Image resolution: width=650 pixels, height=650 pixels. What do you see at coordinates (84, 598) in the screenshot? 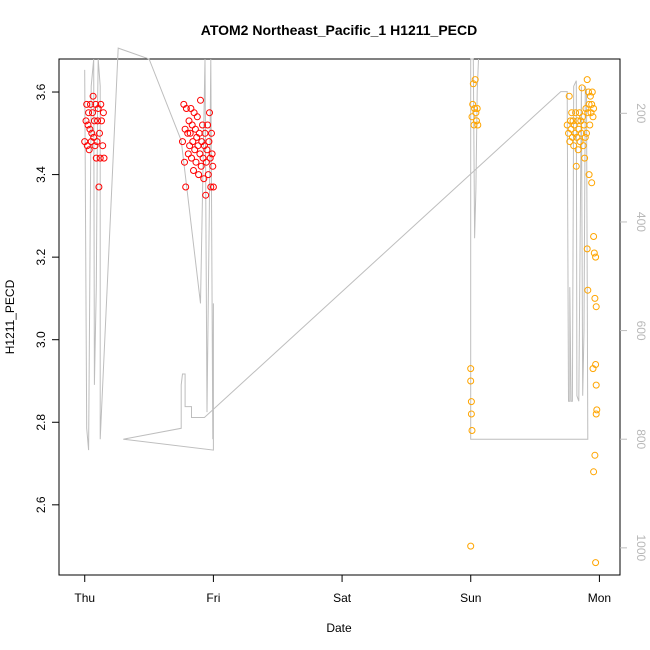
I see `x-tick-label: Thu` at bounding box center [84, 598].